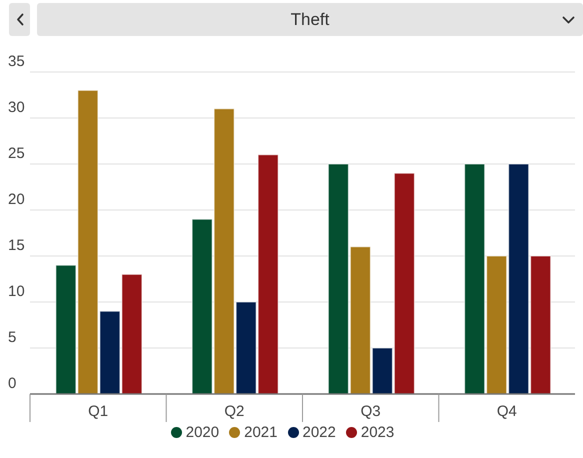  I want to click on x-tick-label: Q1, so click(98, 411).